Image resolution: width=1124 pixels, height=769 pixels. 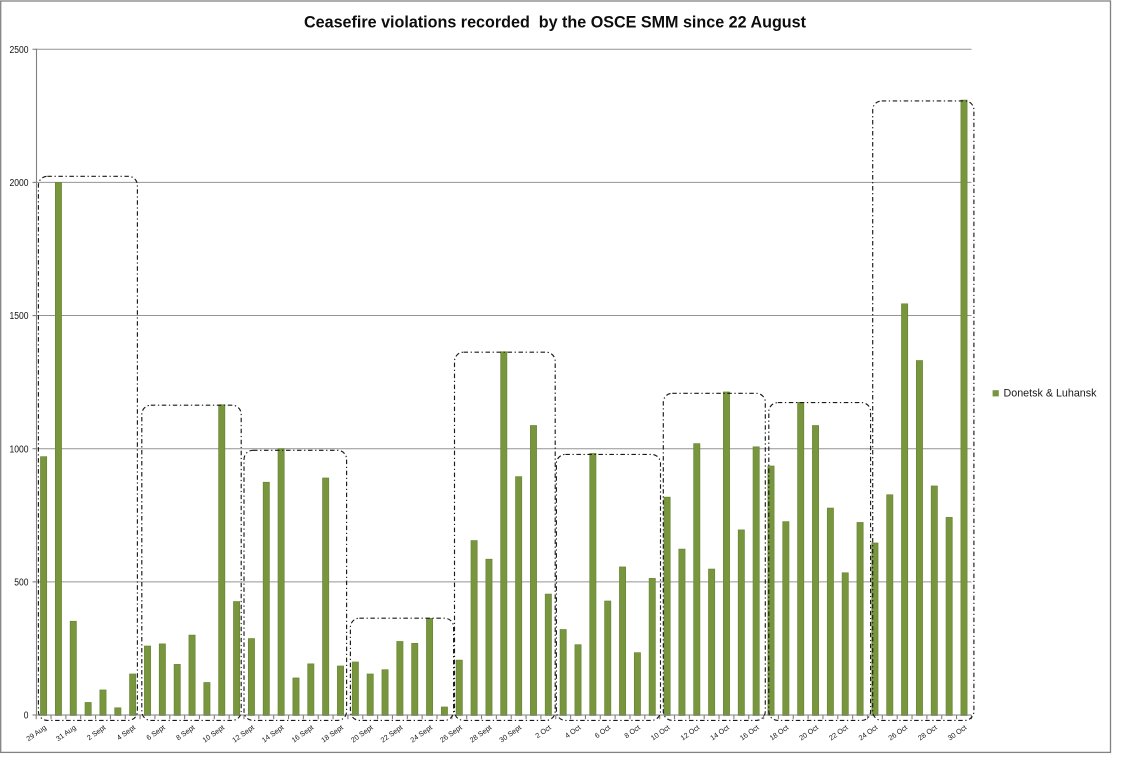 I want to click on svg-text: 2500, so click(x=19, y=50).